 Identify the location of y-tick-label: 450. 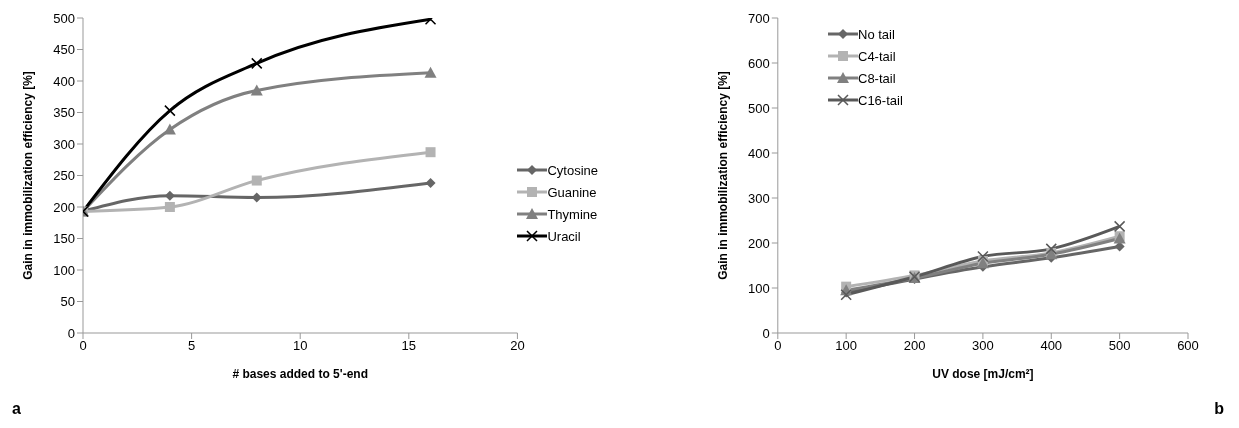
(64, 50).